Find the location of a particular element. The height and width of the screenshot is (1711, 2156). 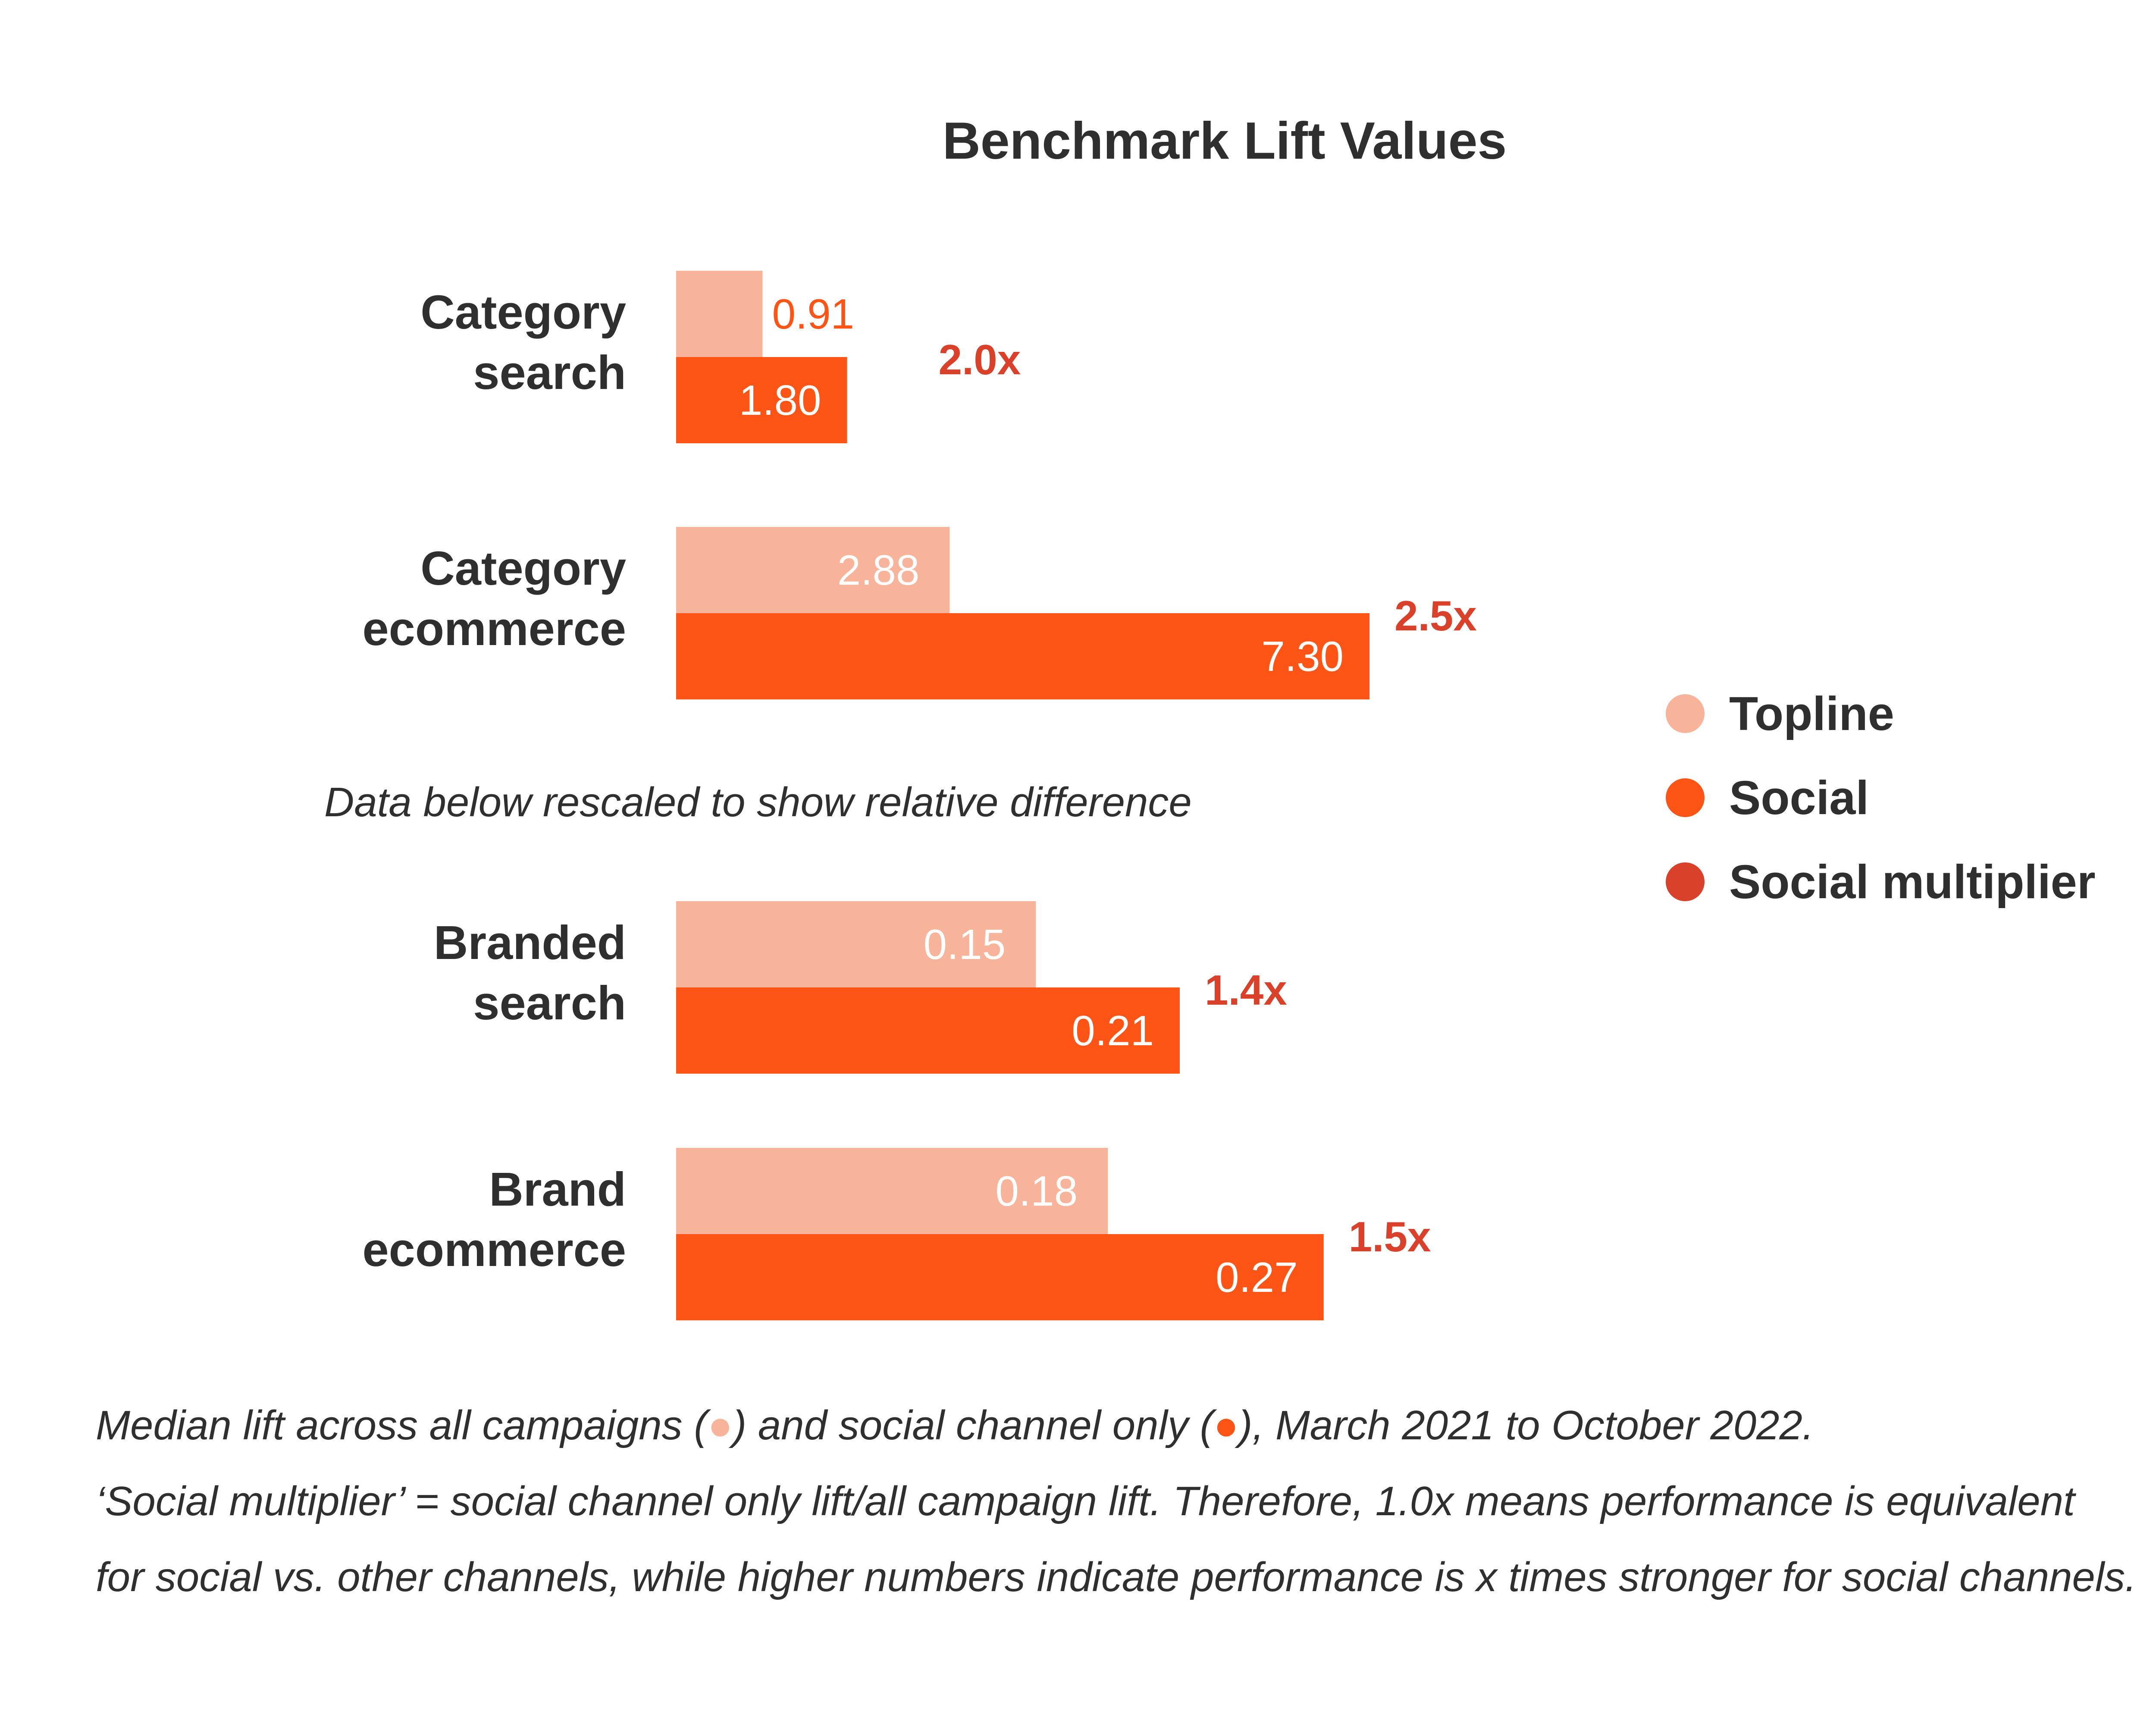

category-label-line: Branded is located at coordinates (530, 942).